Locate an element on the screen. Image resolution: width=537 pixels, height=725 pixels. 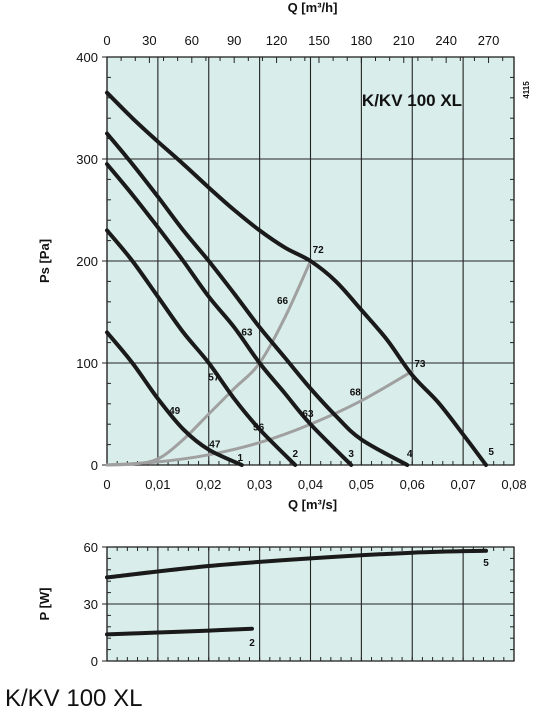
power-plot-border is located at coordinates (310, 604).